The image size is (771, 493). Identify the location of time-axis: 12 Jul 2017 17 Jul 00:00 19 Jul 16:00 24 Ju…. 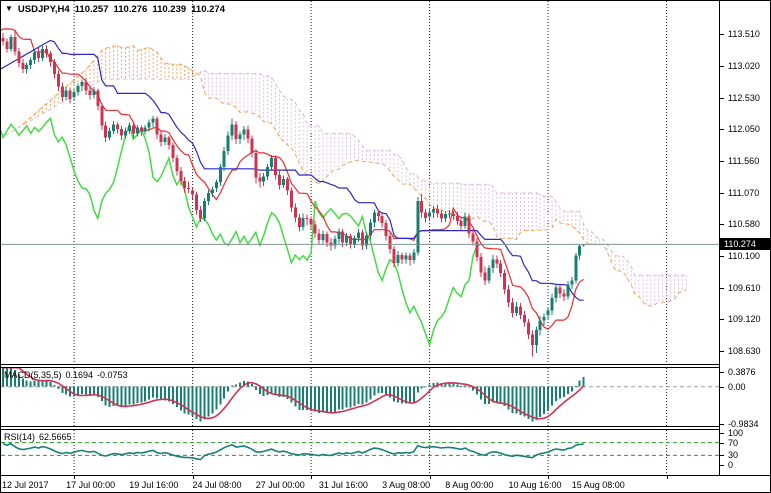
(385, 483).